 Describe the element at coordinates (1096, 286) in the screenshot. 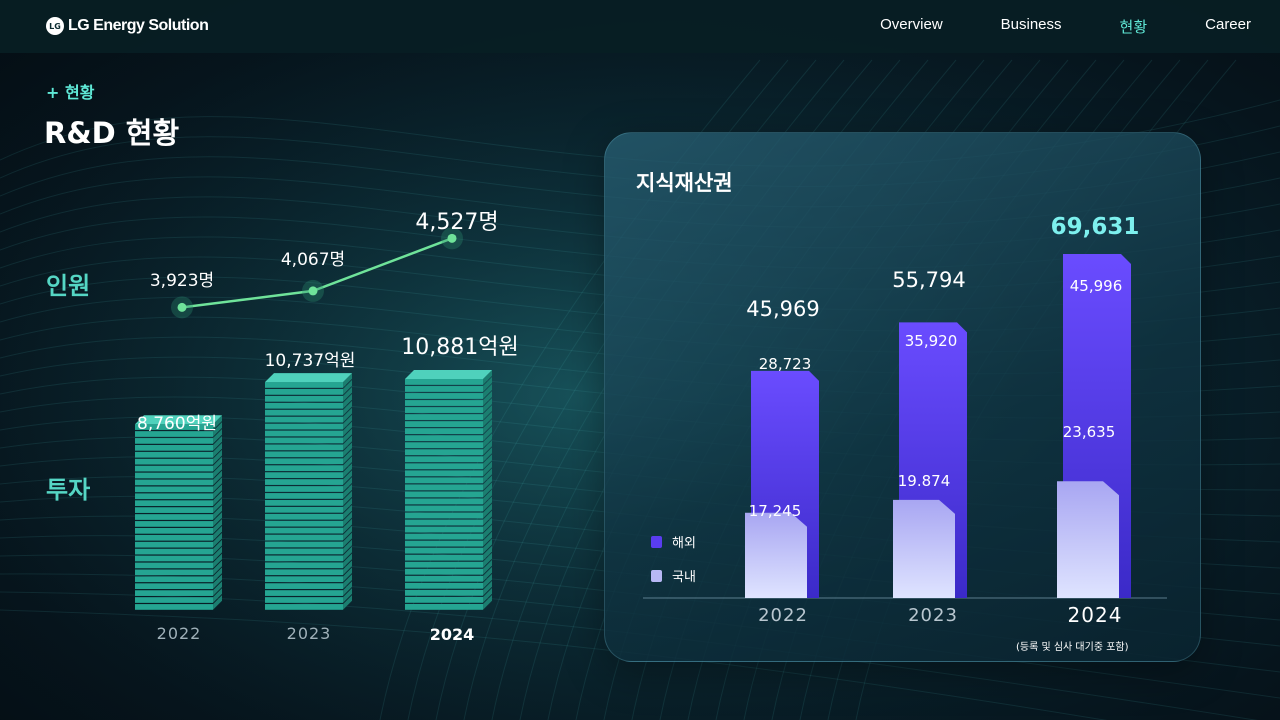

I see `overseas-label-2024: 45,996` at that location.